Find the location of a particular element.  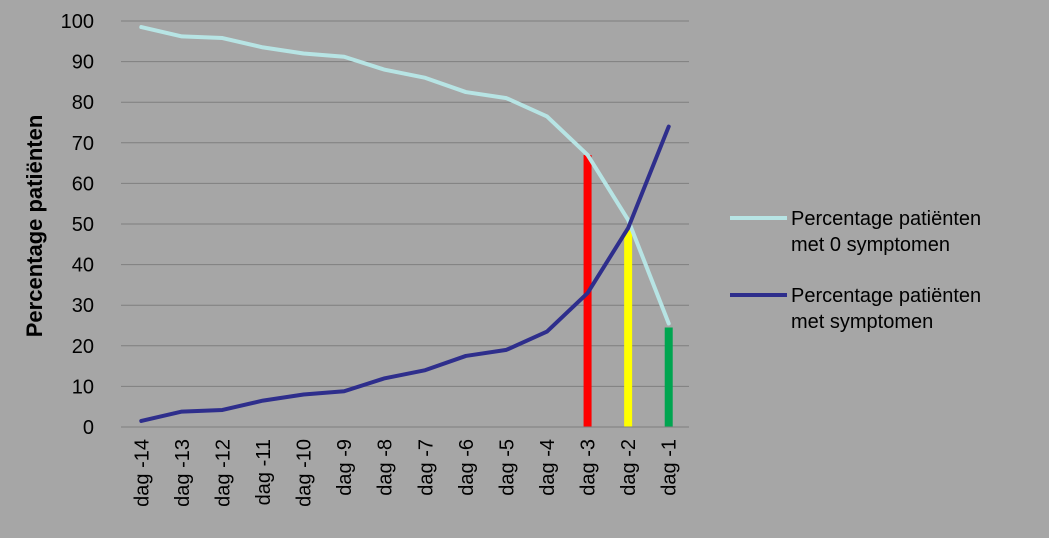

x-tick-label: dag -4 is located at coordinates (548, 467).